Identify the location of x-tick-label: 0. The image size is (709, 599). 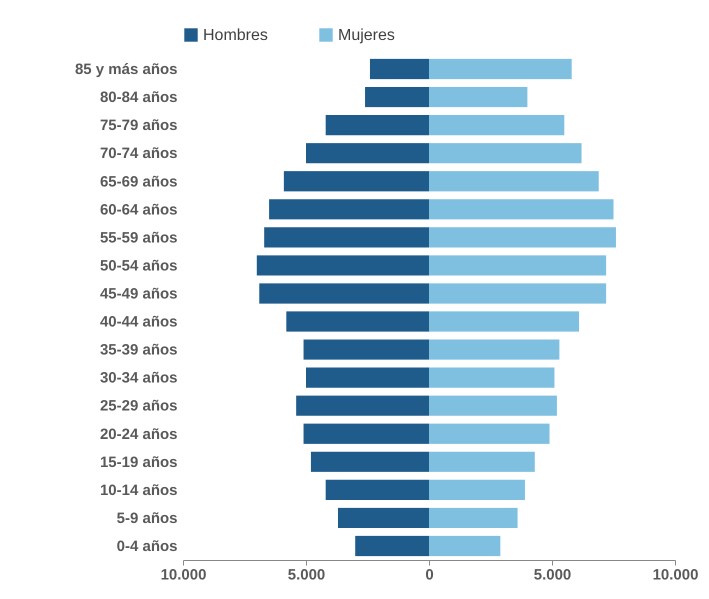
(429, 575).